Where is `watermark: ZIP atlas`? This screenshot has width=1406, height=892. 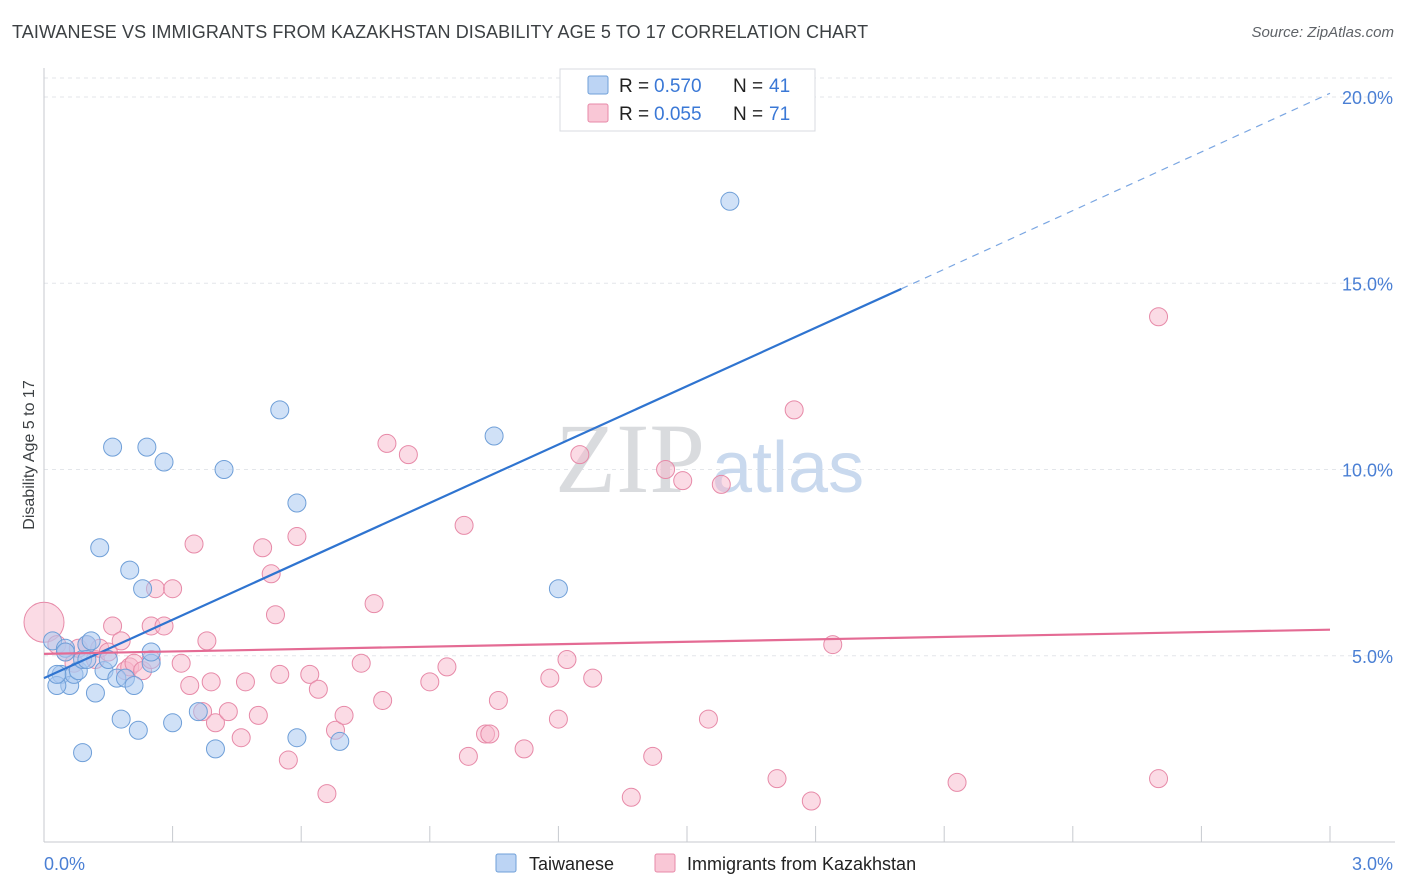 watermark: ZIP atlas is located at coordinates (709, 458).